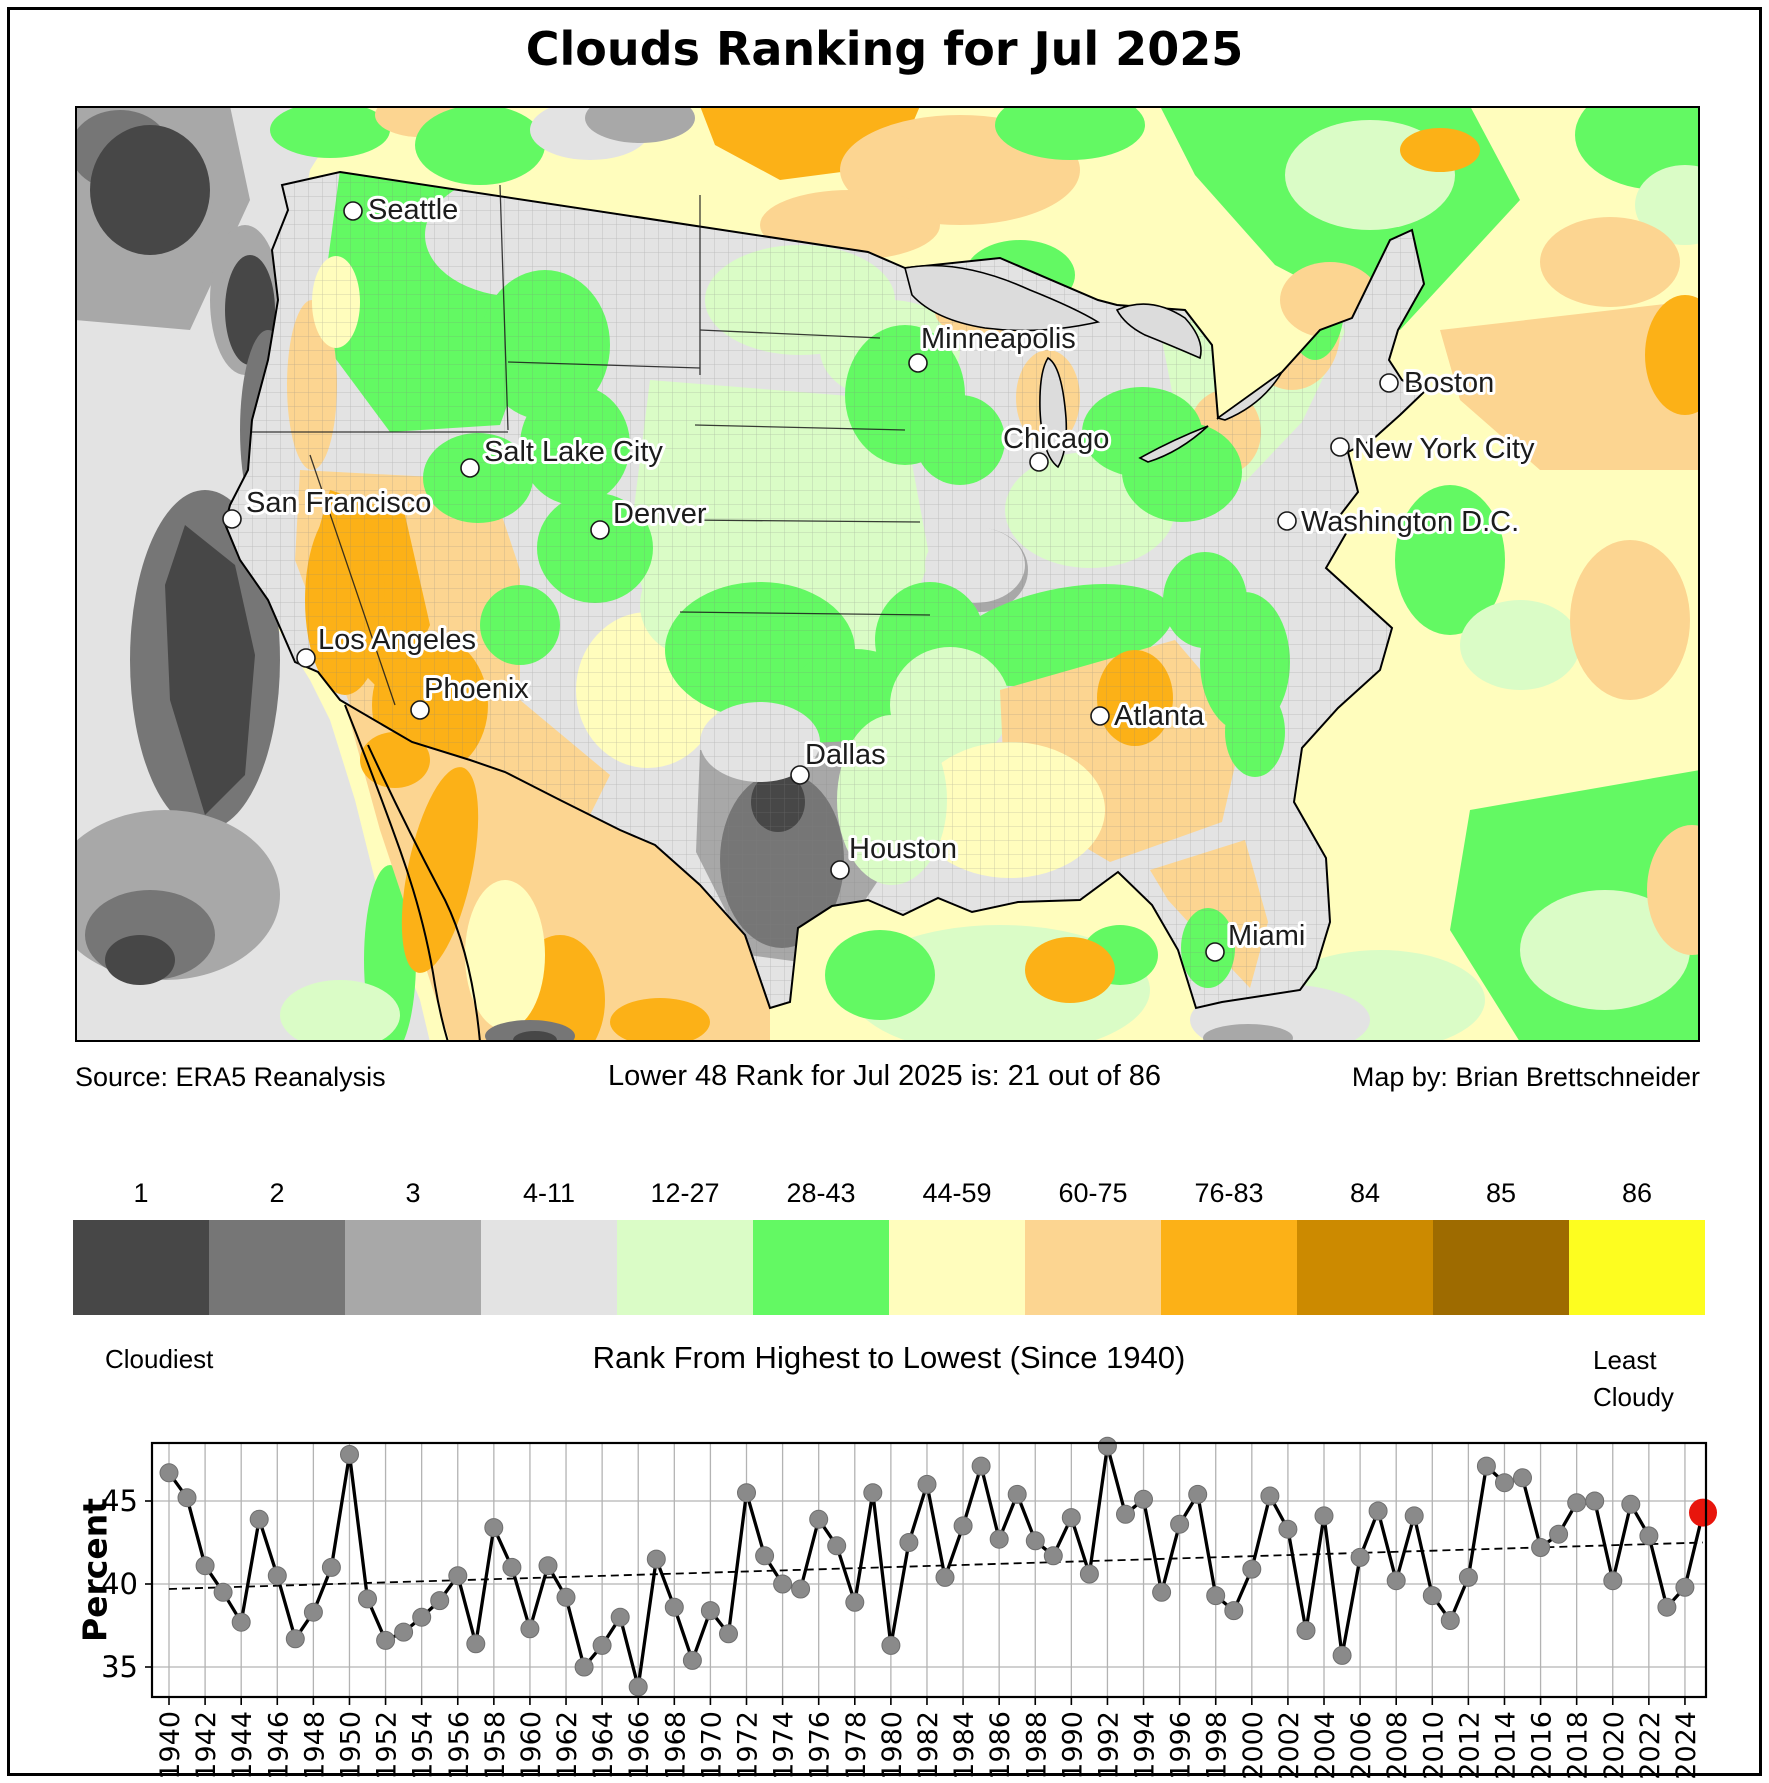 This screenshot has width=1769, height=1783. I want to click on legend-right-caption-line1: Least, so click(1625, 1360).